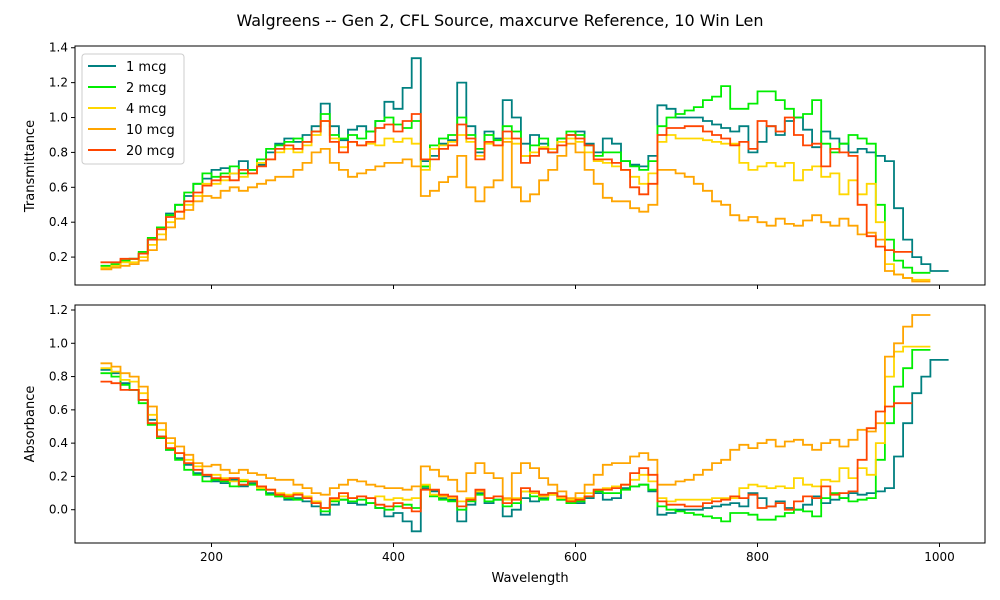 The height and width of the screenshot is (600, 1000). Describe the element at coordinates (58, 343) in the screenshot. I see `absorbance-y-tick-label: 1.0` at that location.